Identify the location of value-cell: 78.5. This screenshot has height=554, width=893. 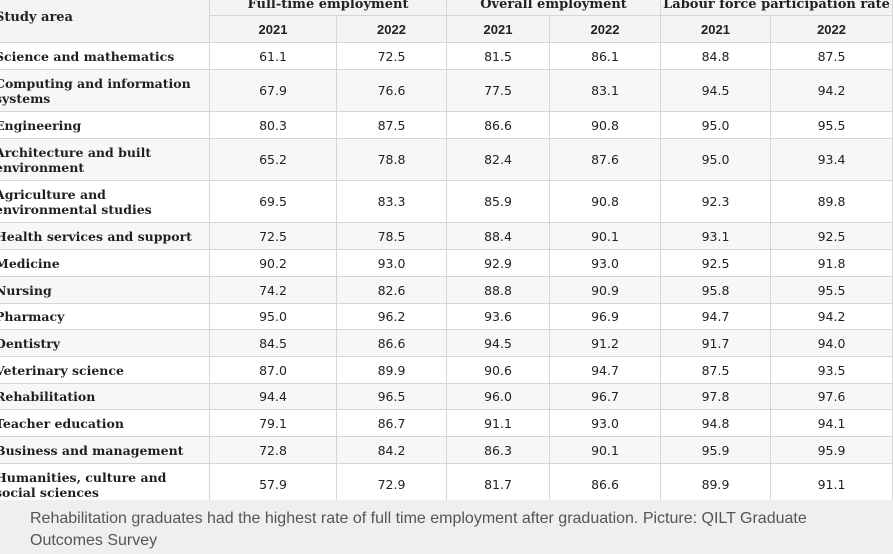
(391, 236).